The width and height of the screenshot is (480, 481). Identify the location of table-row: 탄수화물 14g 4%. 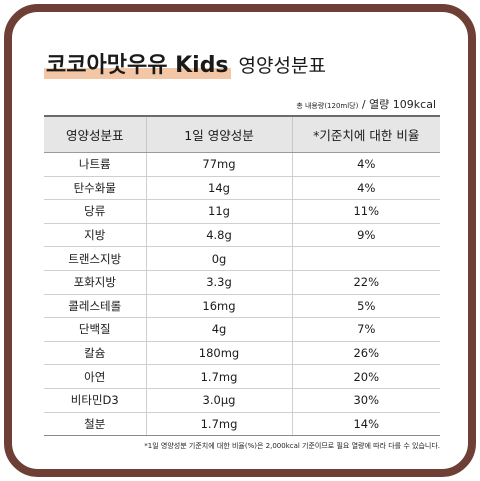
(242, 188).